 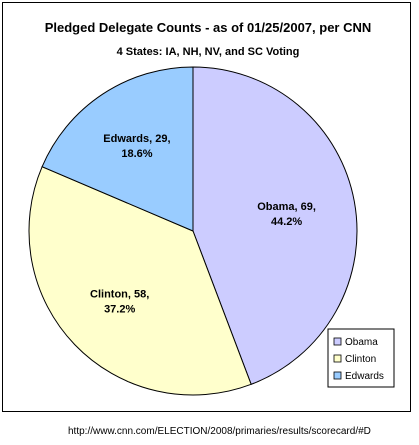 I want to click on slice-label-obama: Obama, 69, 44.2%, so click(x=286, y=214).